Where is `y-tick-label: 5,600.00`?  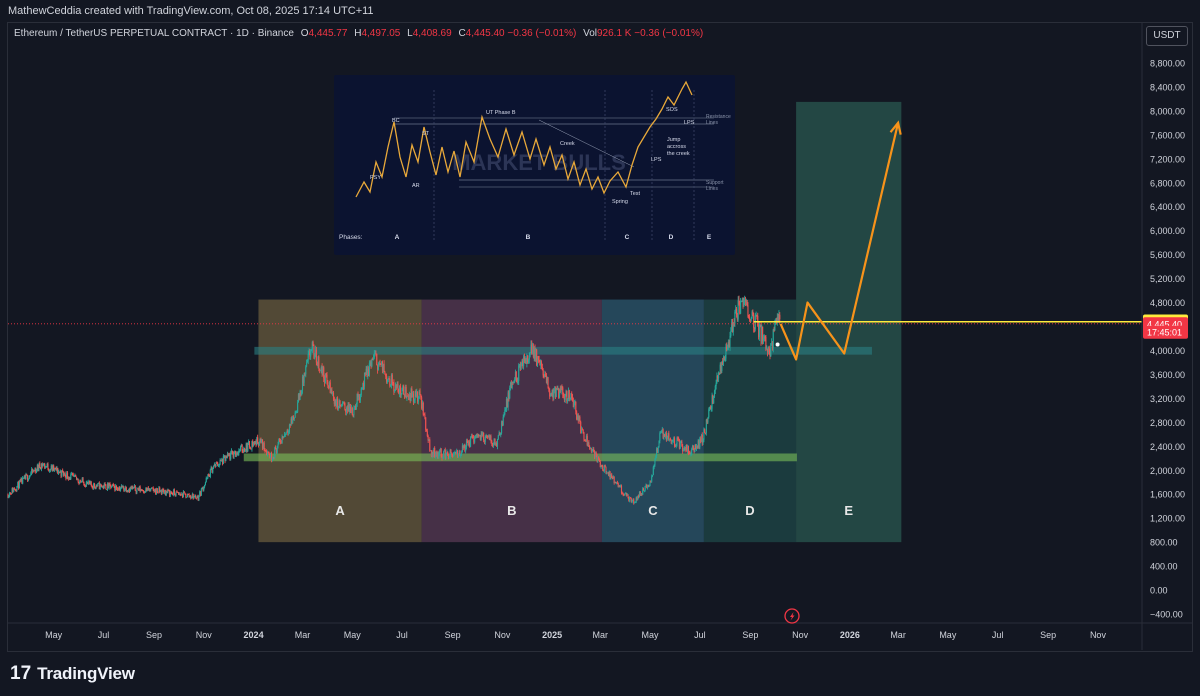 y-tick-label: 5,600.00 is located at coordinates (1167, 255).